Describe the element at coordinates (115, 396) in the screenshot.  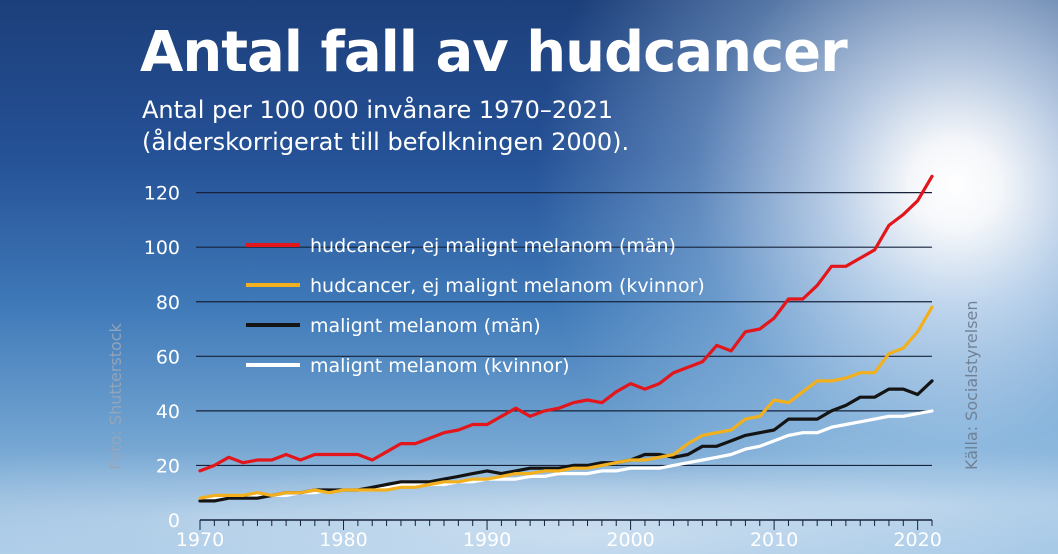
I see `photo-credit: Foto: Shutterstock` at that location.